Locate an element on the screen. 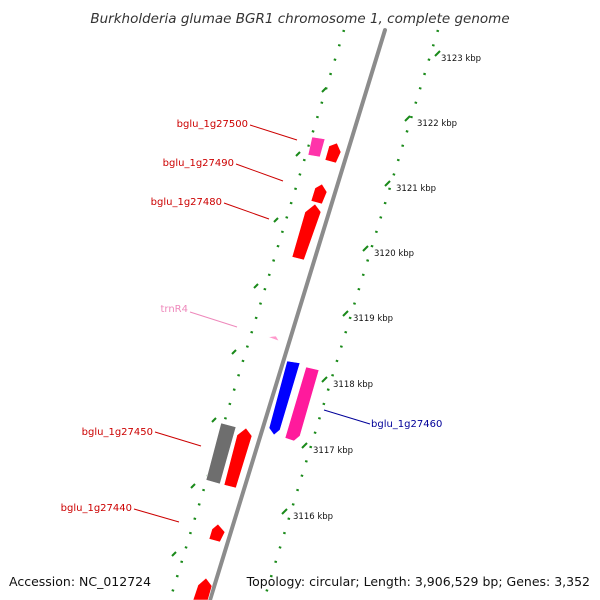 Image resolution: width=600 pixels, height=600 pixels. gene-feature-bglu_1g27490 is located at coordinates (319, 194).